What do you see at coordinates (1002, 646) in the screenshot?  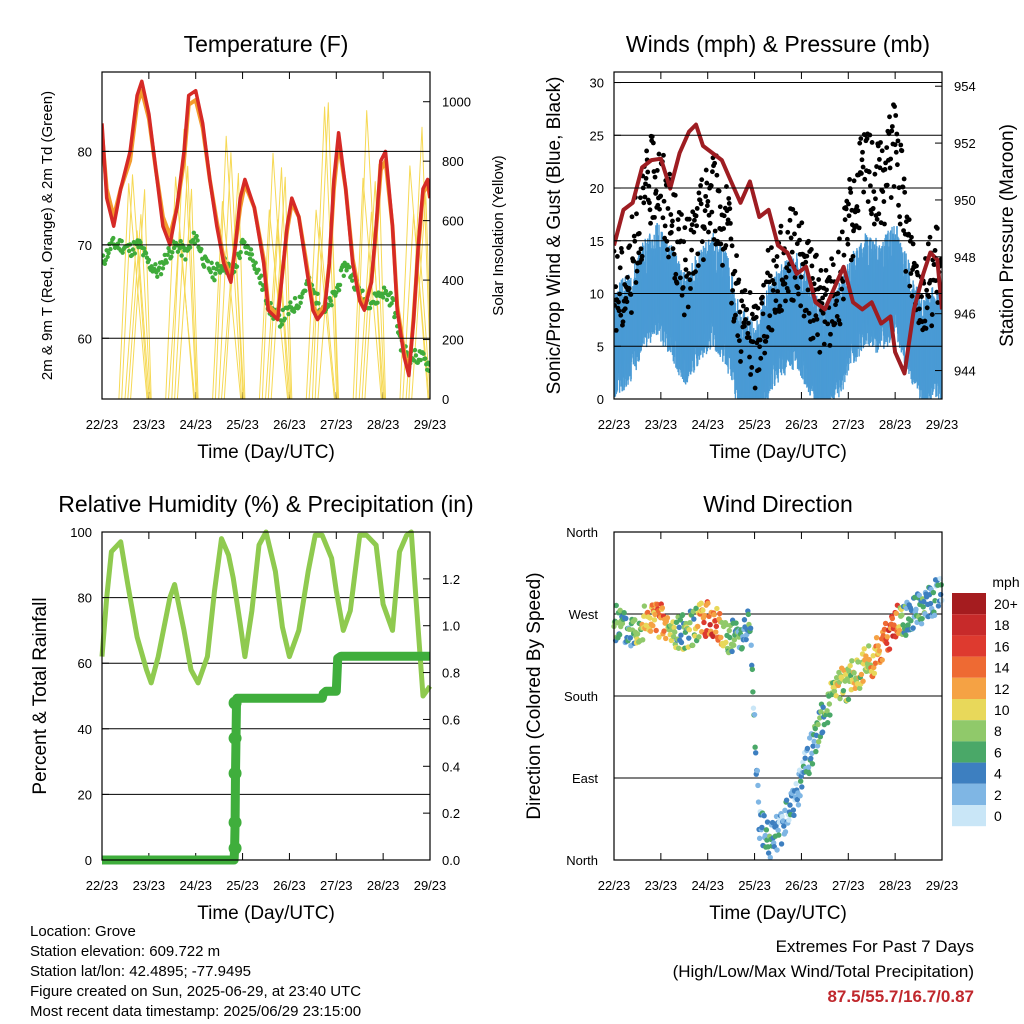 I see `legend-label: 16` at bounding box center [1002, 646].